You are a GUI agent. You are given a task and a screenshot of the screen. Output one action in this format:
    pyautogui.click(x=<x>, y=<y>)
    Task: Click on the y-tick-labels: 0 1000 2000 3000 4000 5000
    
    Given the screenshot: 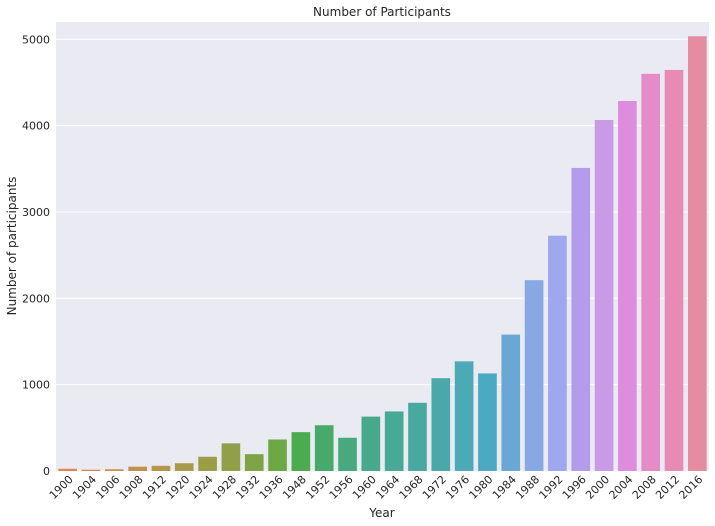 What is the action you would take?
    pyautogui.click(x=36, y=255)
    